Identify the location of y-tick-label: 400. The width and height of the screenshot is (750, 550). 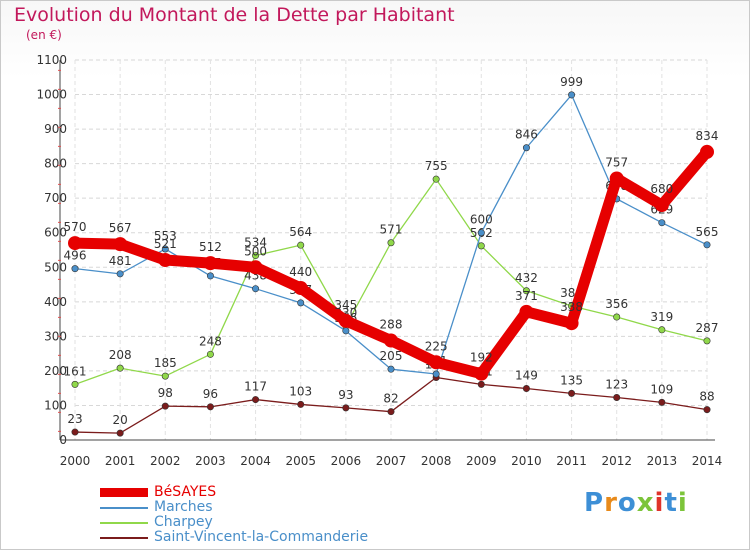
(55, 302).